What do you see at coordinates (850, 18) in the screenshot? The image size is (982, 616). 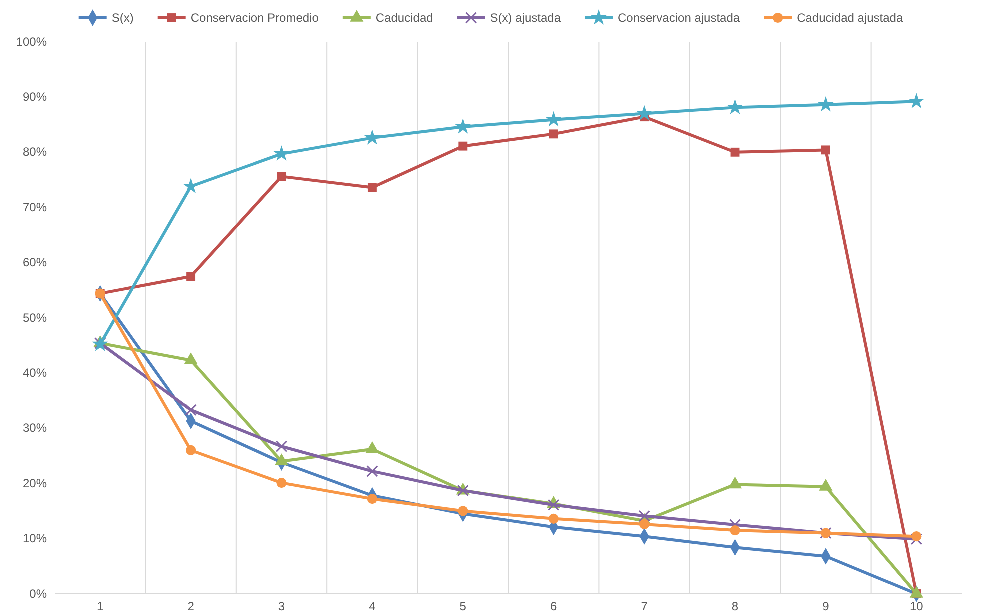 I see `legend-label: Caducidad ajustada` at bounding box center [850, 18].